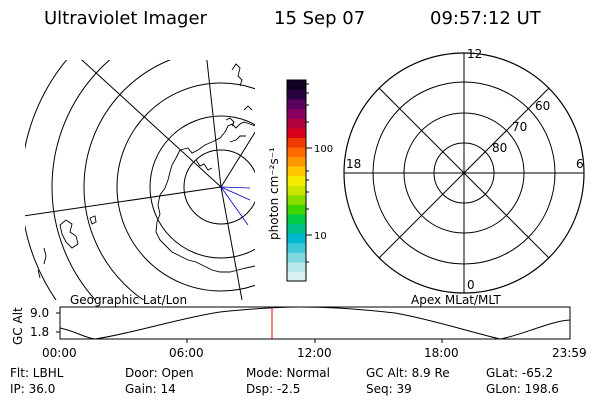 The image size is (600, 400). I want to click on colorbar-tick-label-10: 10, so click(320, 236).